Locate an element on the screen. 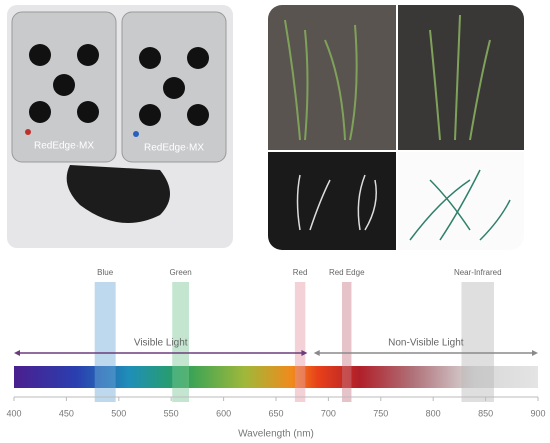  x-tick-label: 800 is located at coordinates (433, 413).